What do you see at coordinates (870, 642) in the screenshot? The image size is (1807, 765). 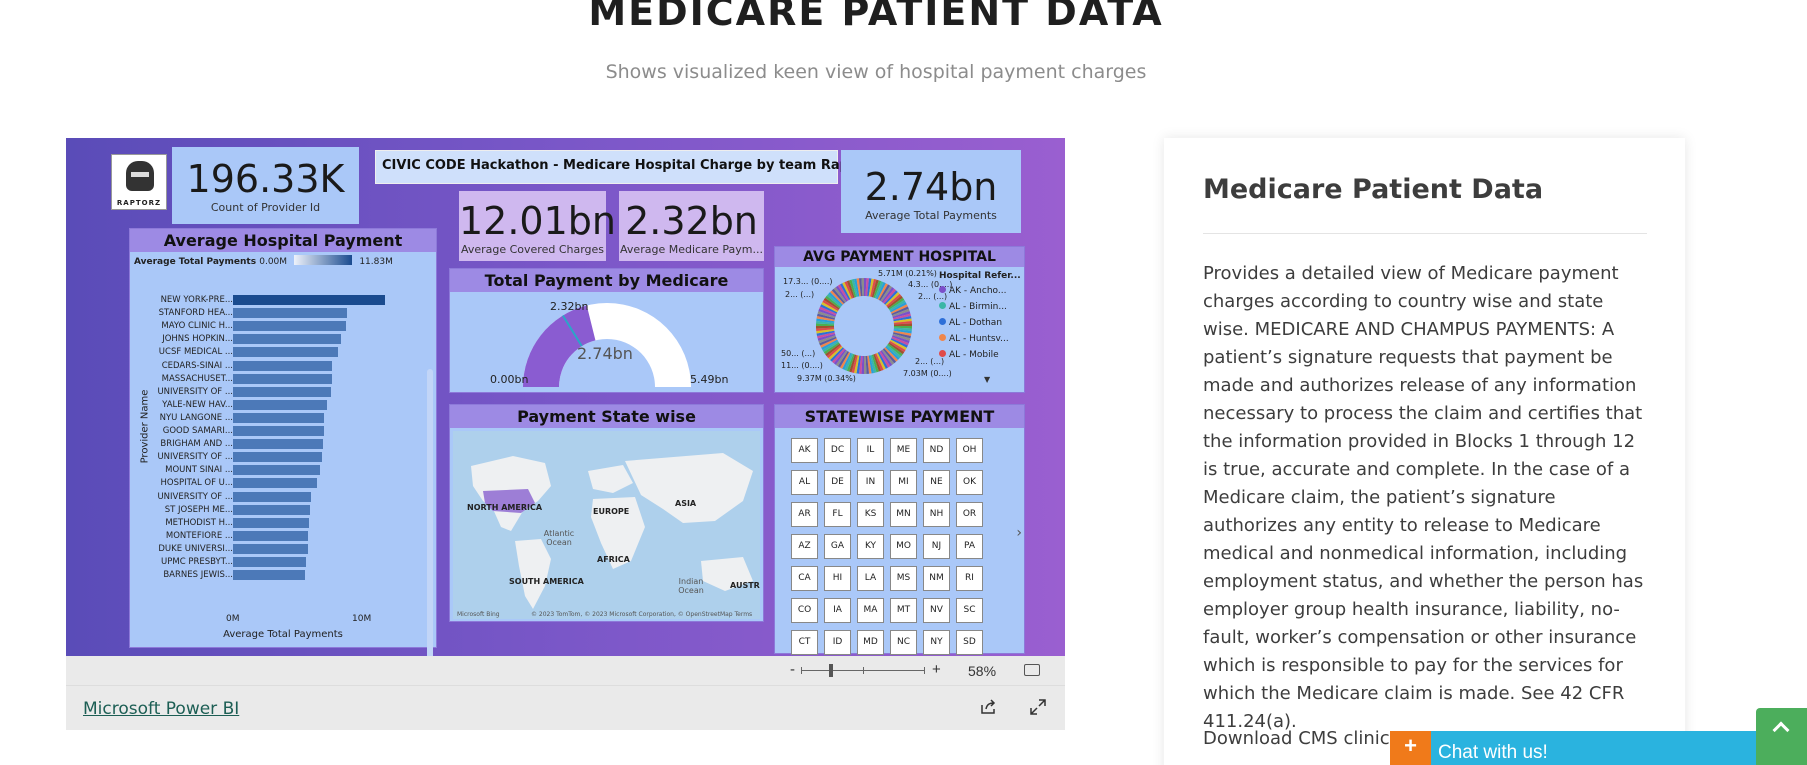 I see `state-button: MD` at bounding box center [870, 642].